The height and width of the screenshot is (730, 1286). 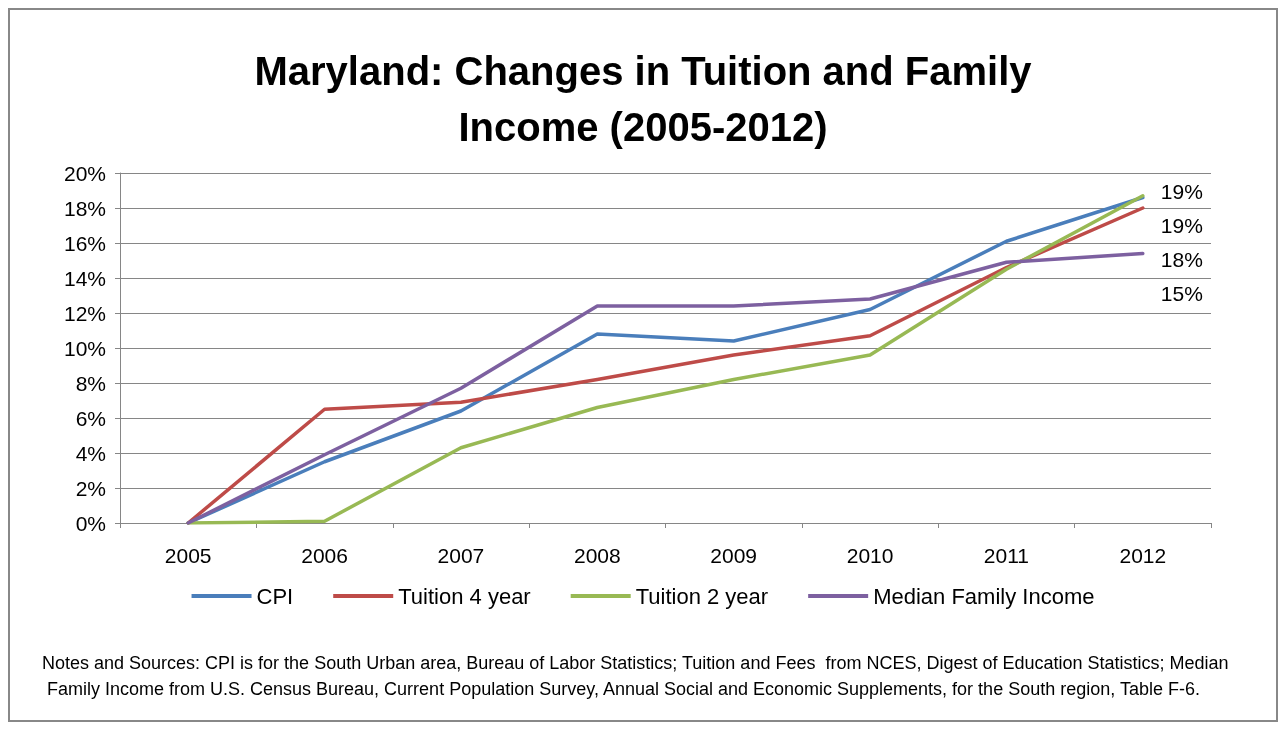 I want to click on text: Notes and Sources: CPI is for the South Urban area, Bureau of Labor Statistics; Tuition and Fees from NCES, Digest of Education Statistics; Median Family Income from U.S. Census Bureau, Current Population Survey, Annual Social and Economic Supplements, for the South region, Table F-6., so click(x=635, y=676).